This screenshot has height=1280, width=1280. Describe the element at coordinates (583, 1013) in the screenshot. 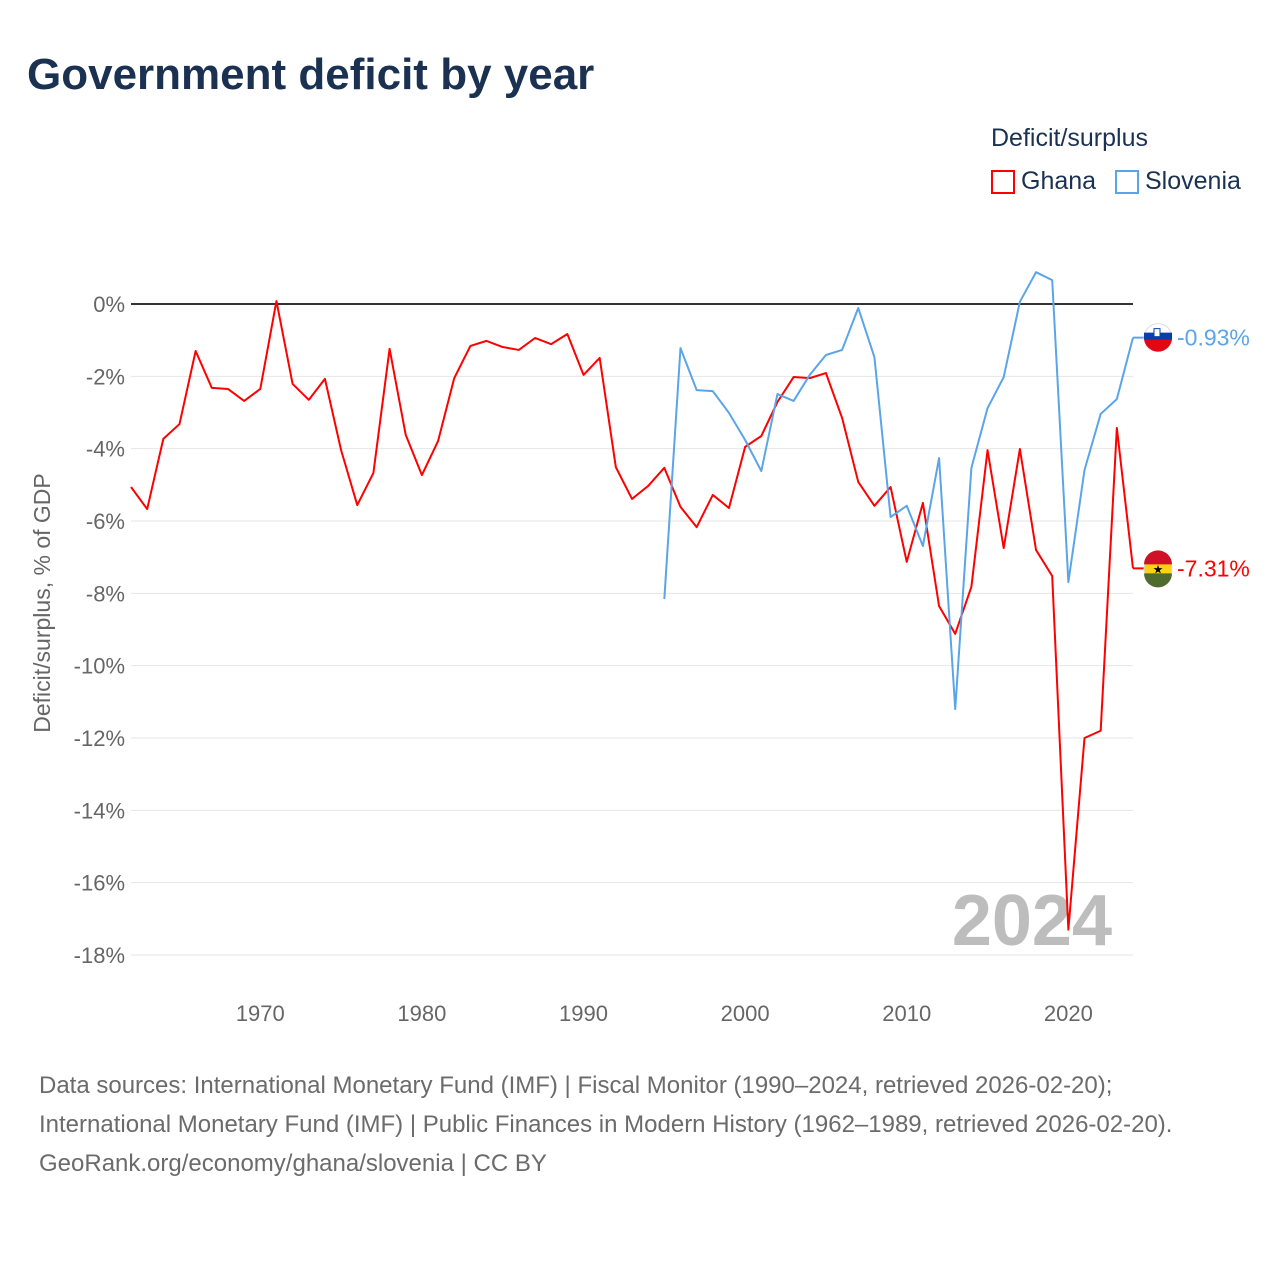

I see `x-tick-label: 1990` at that location.